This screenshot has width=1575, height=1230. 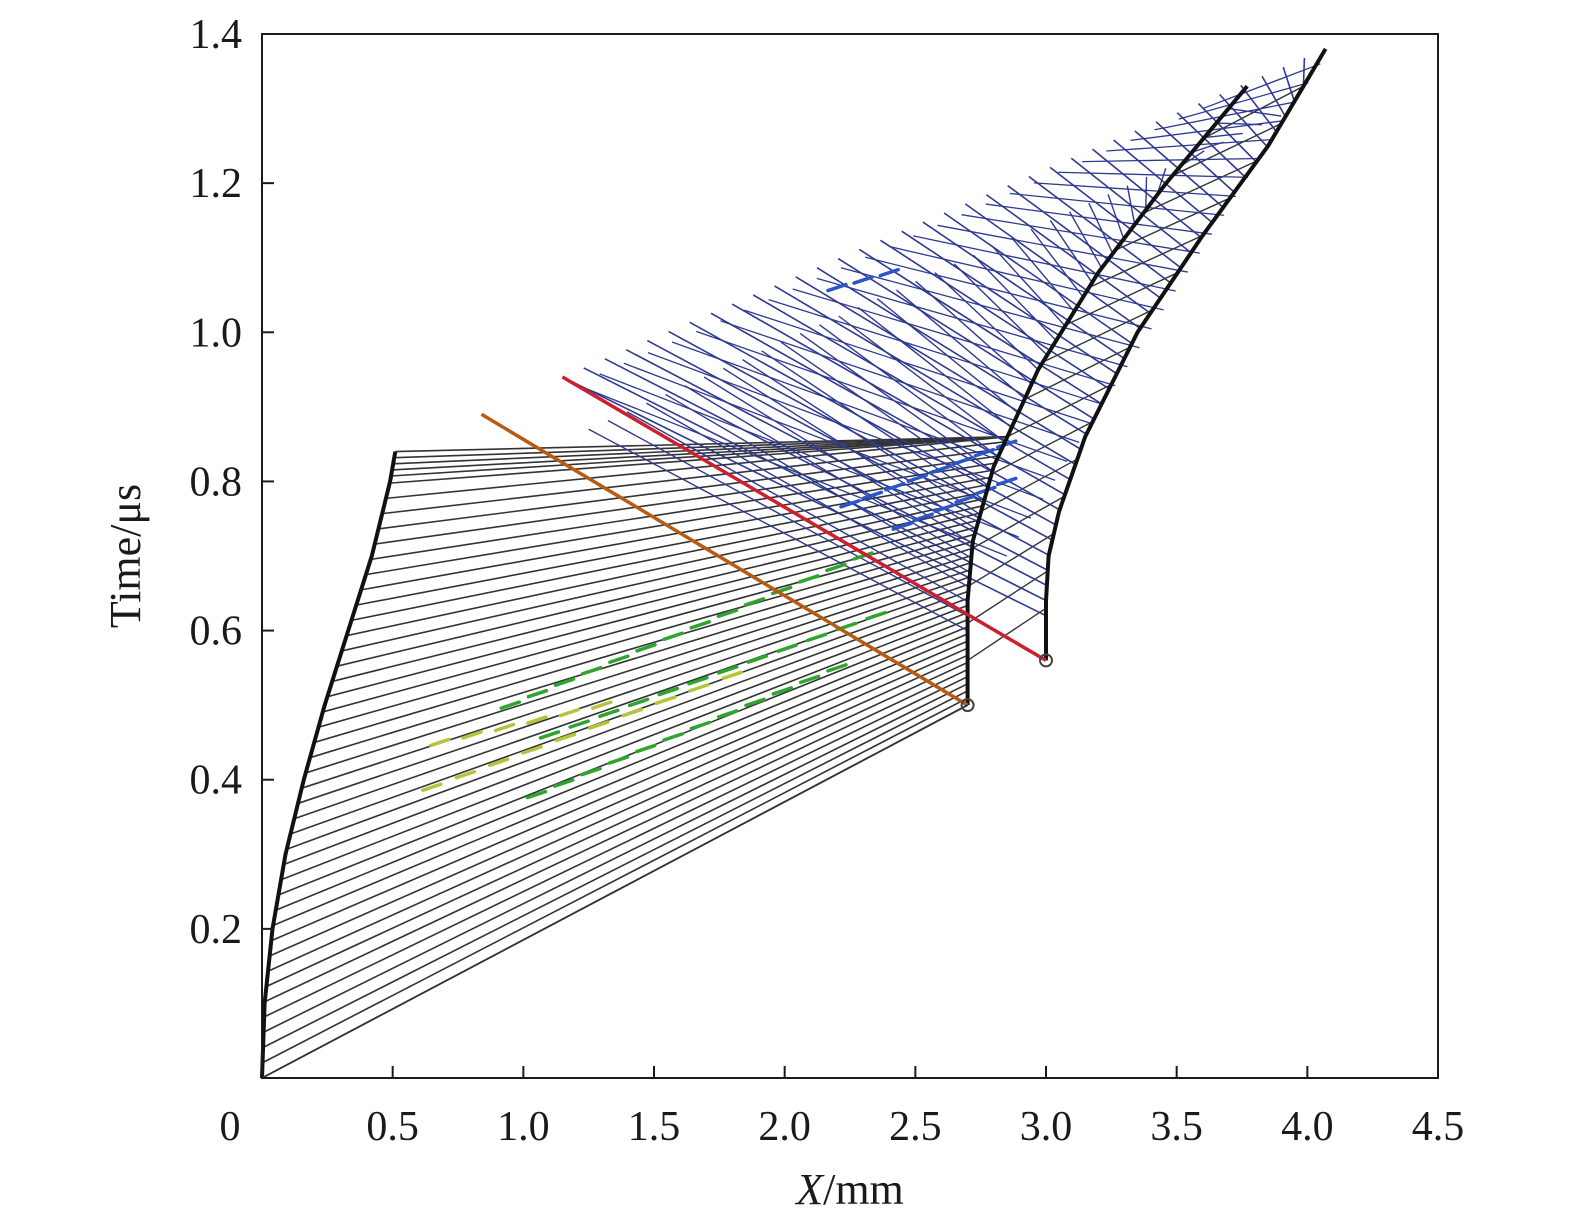 What do you see at coordinates (809, 1189) in the screenshot?
I see `x-axis-label-var: X` at bounding box center [809, 1189].